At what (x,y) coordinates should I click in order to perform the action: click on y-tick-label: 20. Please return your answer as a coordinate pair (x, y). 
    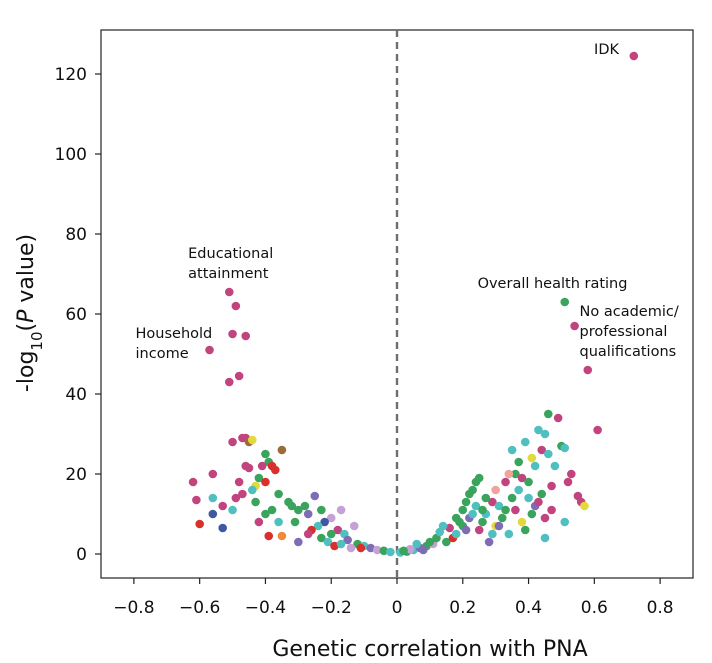
    Looking at the image, I should click on (76, 475).